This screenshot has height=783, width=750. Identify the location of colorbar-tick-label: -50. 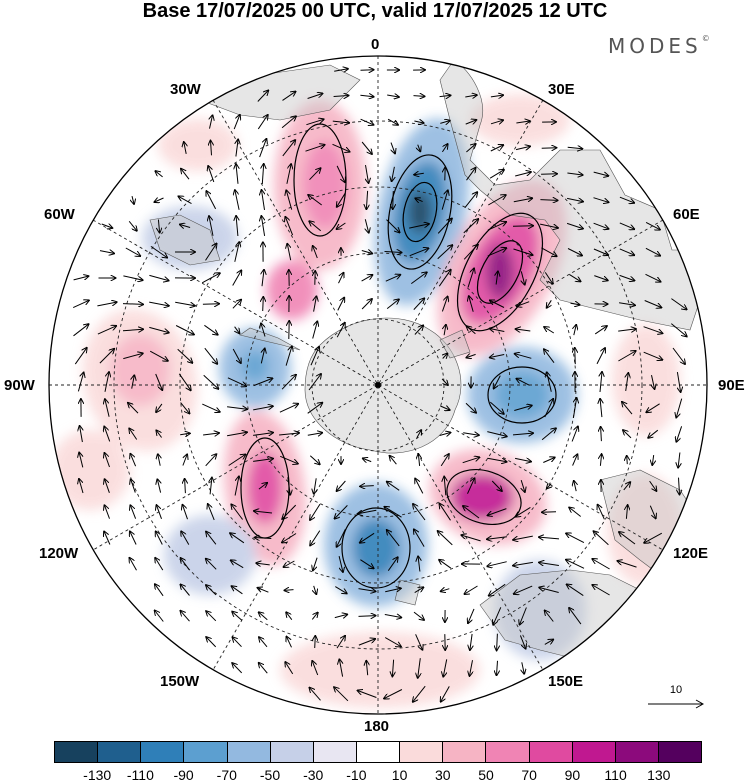
(270, 775).